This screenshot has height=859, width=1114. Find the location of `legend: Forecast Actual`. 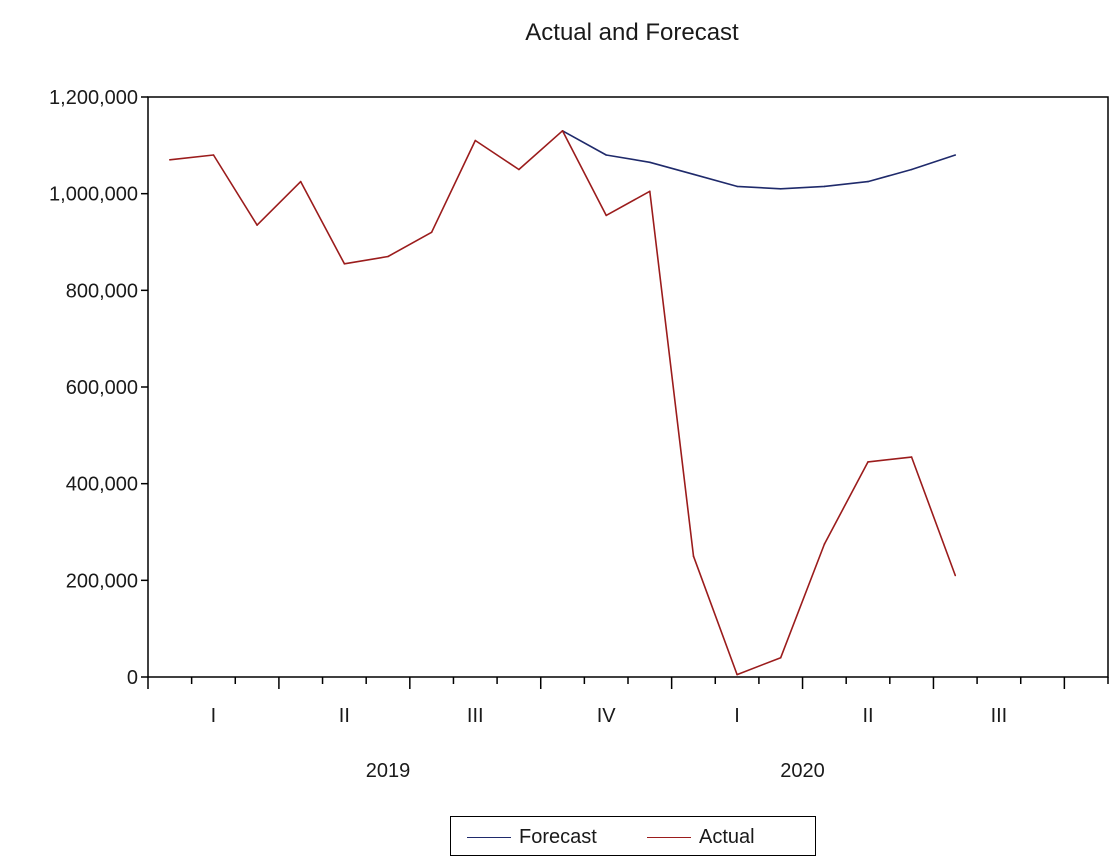

legend: Forecast Actual is located at coordinates (633, 836).